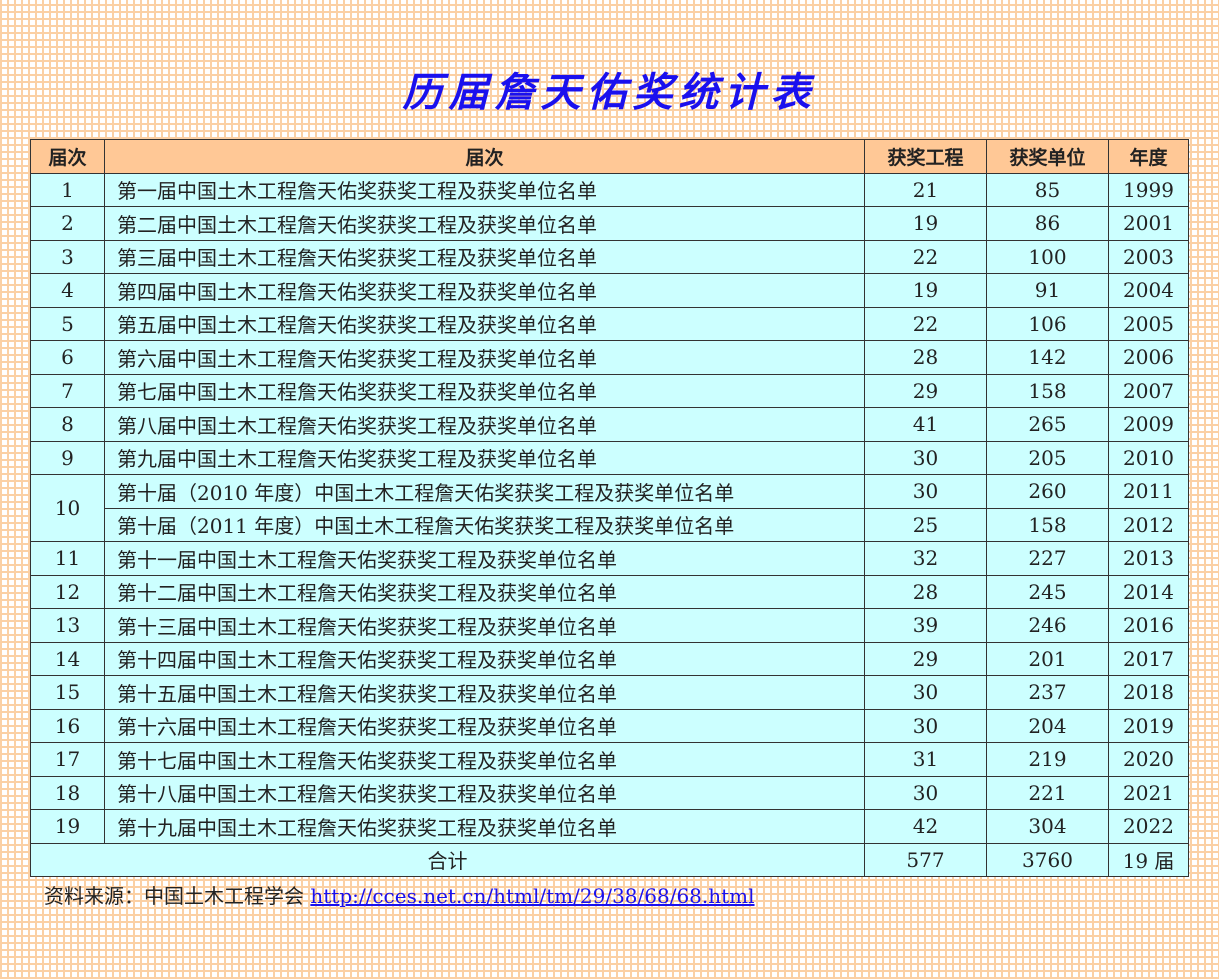 The image size is (1219, 979). What do you see at coordinates (1047, 323) in the screenshot?
I see `cell-units: 106` at bounding box center [1047, 323].